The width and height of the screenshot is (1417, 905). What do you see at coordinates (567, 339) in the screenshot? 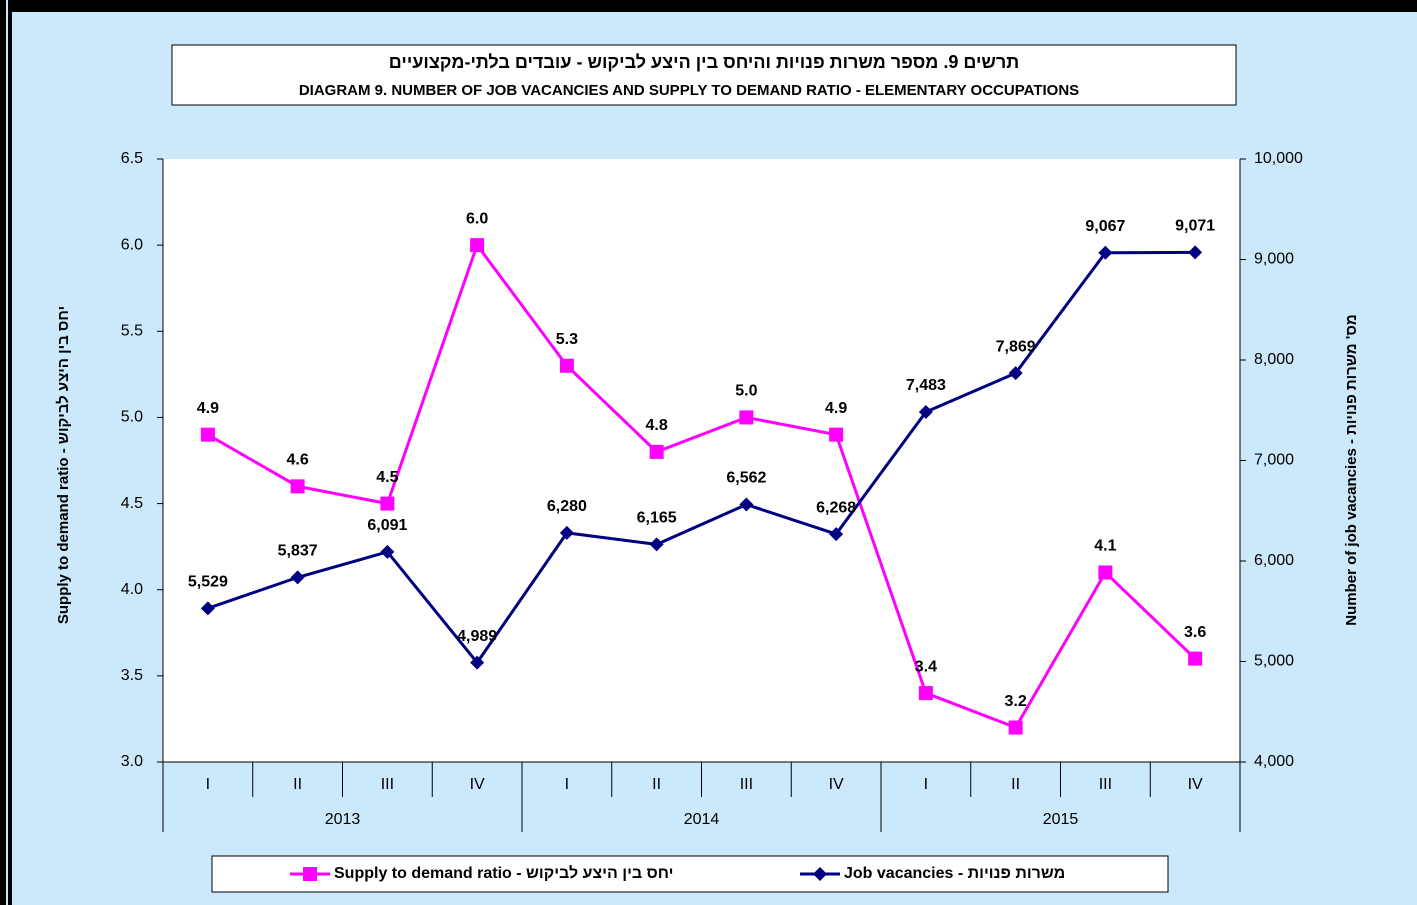
I see `data-label: 5.3` at bounding box center [567, 339].